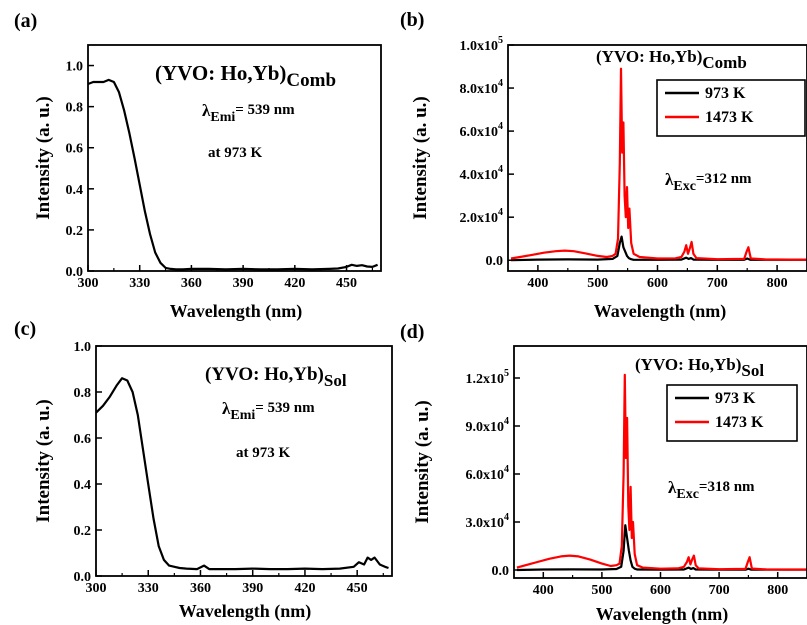 This screenshot has height=625, width=807. I want to click on y-tick-label: 8.0x10⁴, so click(482, 87).